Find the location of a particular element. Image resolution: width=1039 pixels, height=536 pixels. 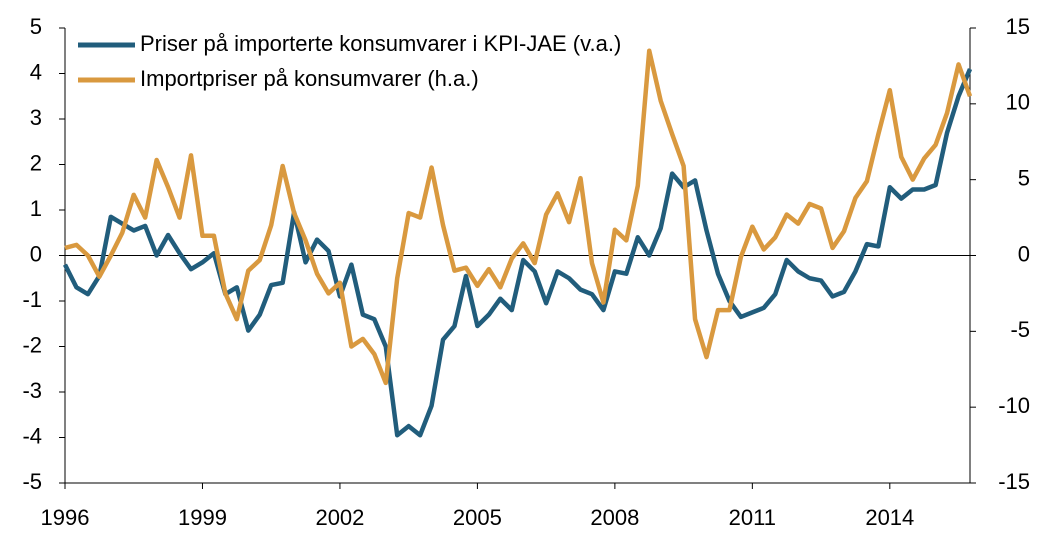

y-tick-label: 4 is located at coordinates (36, 71).